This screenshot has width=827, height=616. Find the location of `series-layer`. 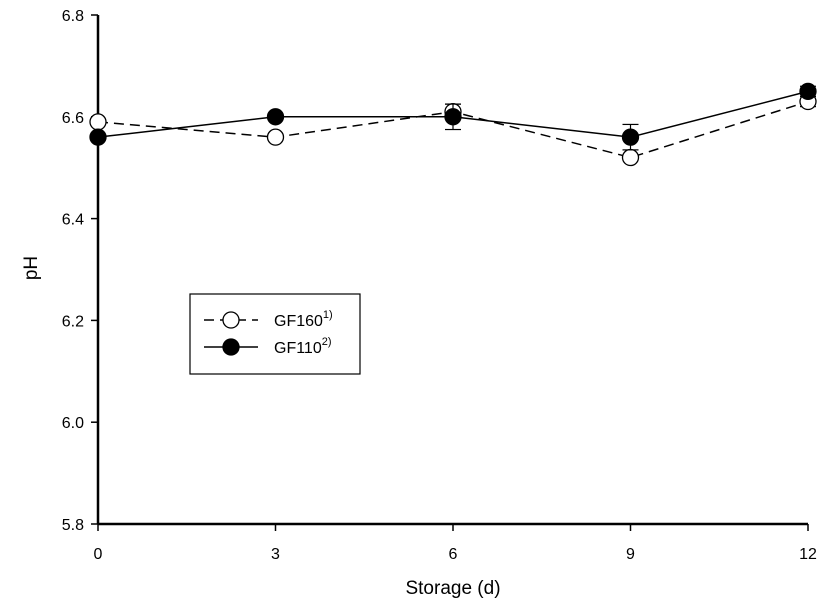

series-layer is located at coordinates (453, 124).